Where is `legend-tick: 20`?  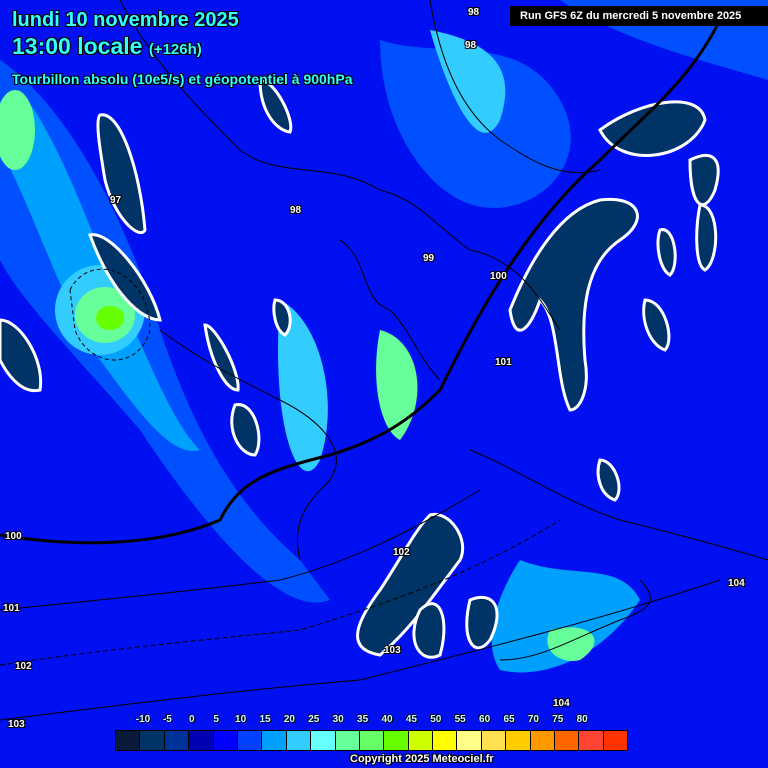 legend-tick: 20 is located at coordinates (289, 719).